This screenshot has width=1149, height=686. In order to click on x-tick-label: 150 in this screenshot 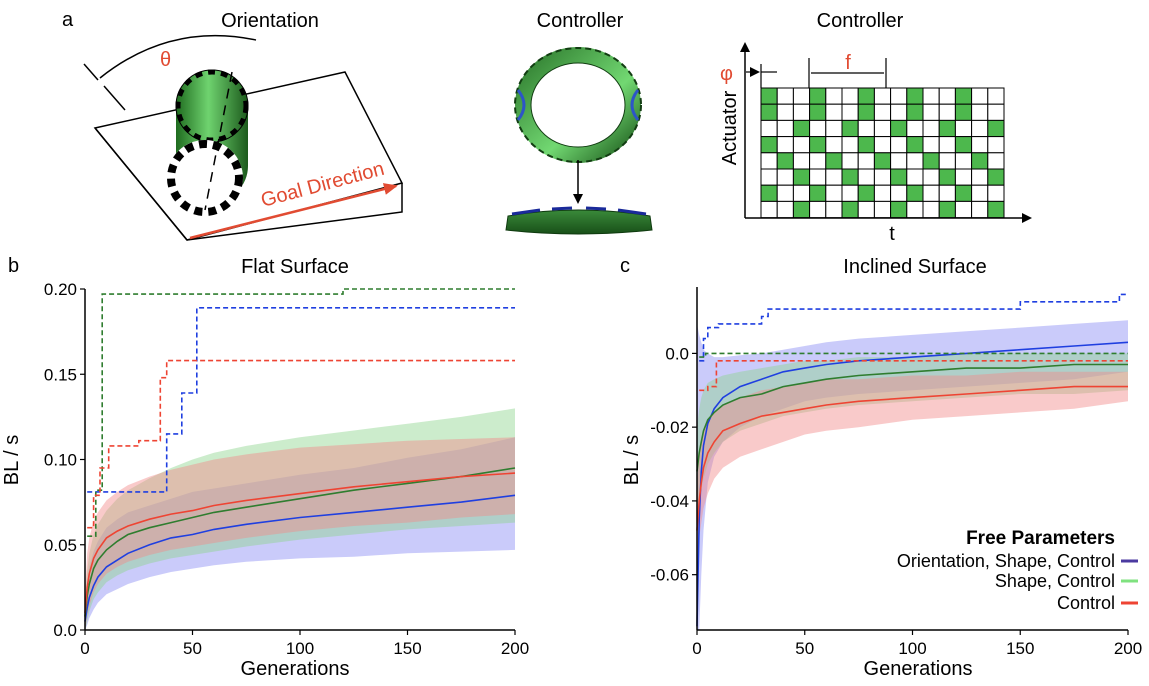, I will do `click(407, 648)`.